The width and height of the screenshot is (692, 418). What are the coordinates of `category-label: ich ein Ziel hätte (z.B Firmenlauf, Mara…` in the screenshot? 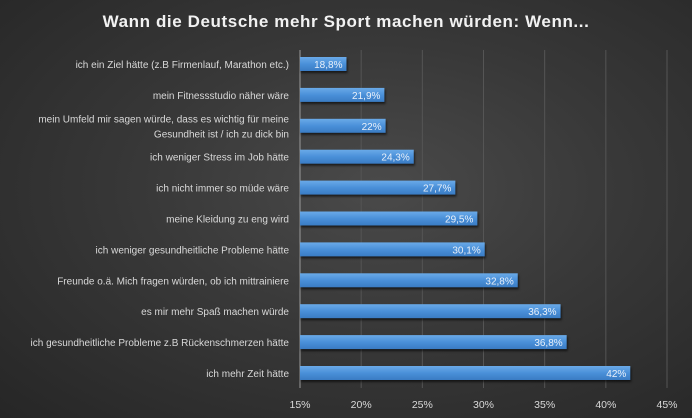 It's located at (182, 65).